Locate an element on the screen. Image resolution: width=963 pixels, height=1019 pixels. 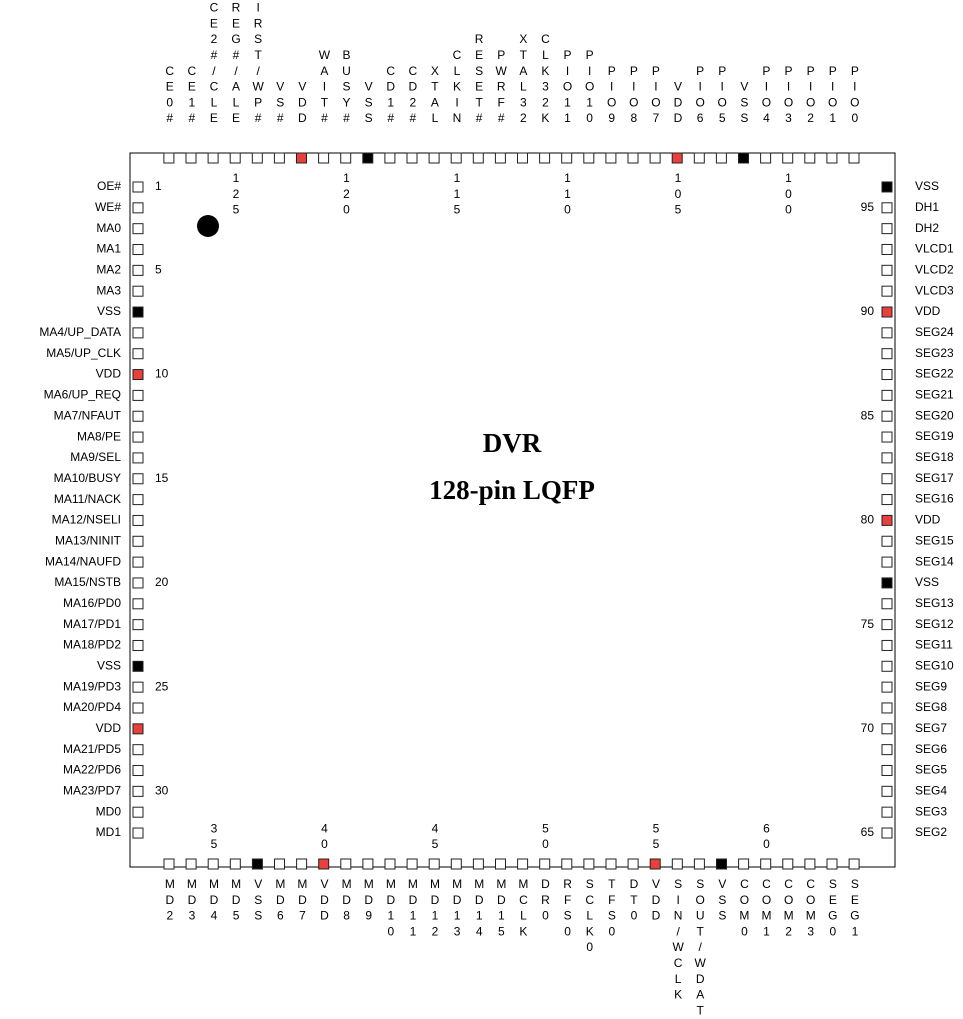
pin-label: MA18/PD2 is located at coordinates (92, 645).